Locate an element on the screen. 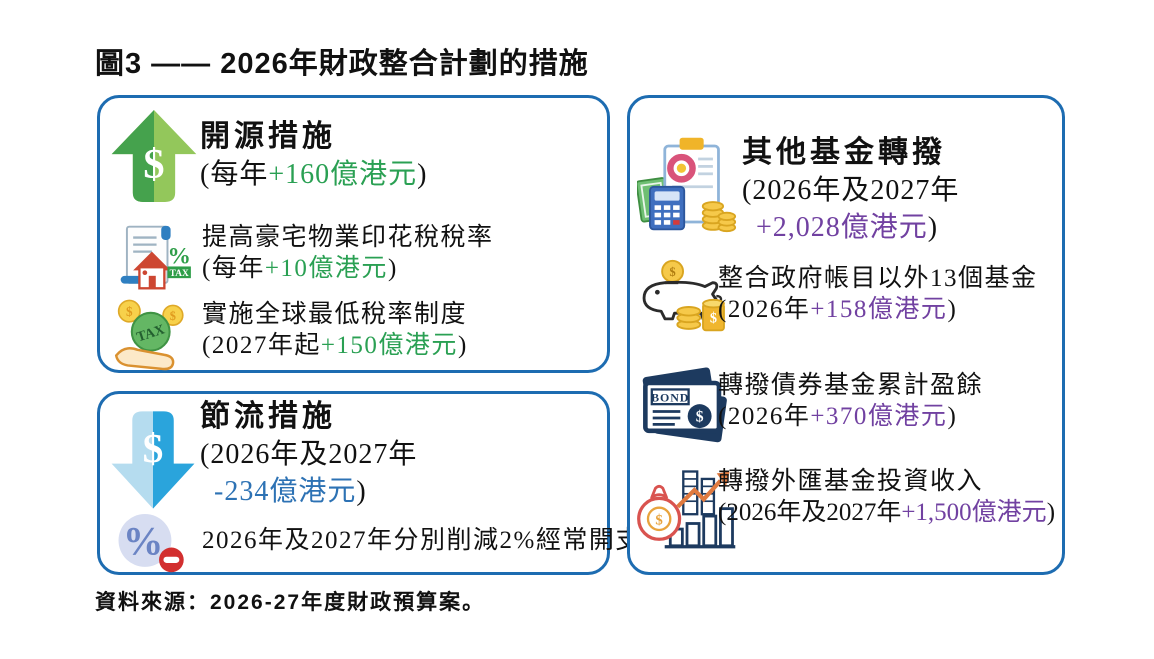  transfer-header-text: 其他基金轉撥 (2026年及2027年 +2,028億港元) is located at coordinates (850, 190).